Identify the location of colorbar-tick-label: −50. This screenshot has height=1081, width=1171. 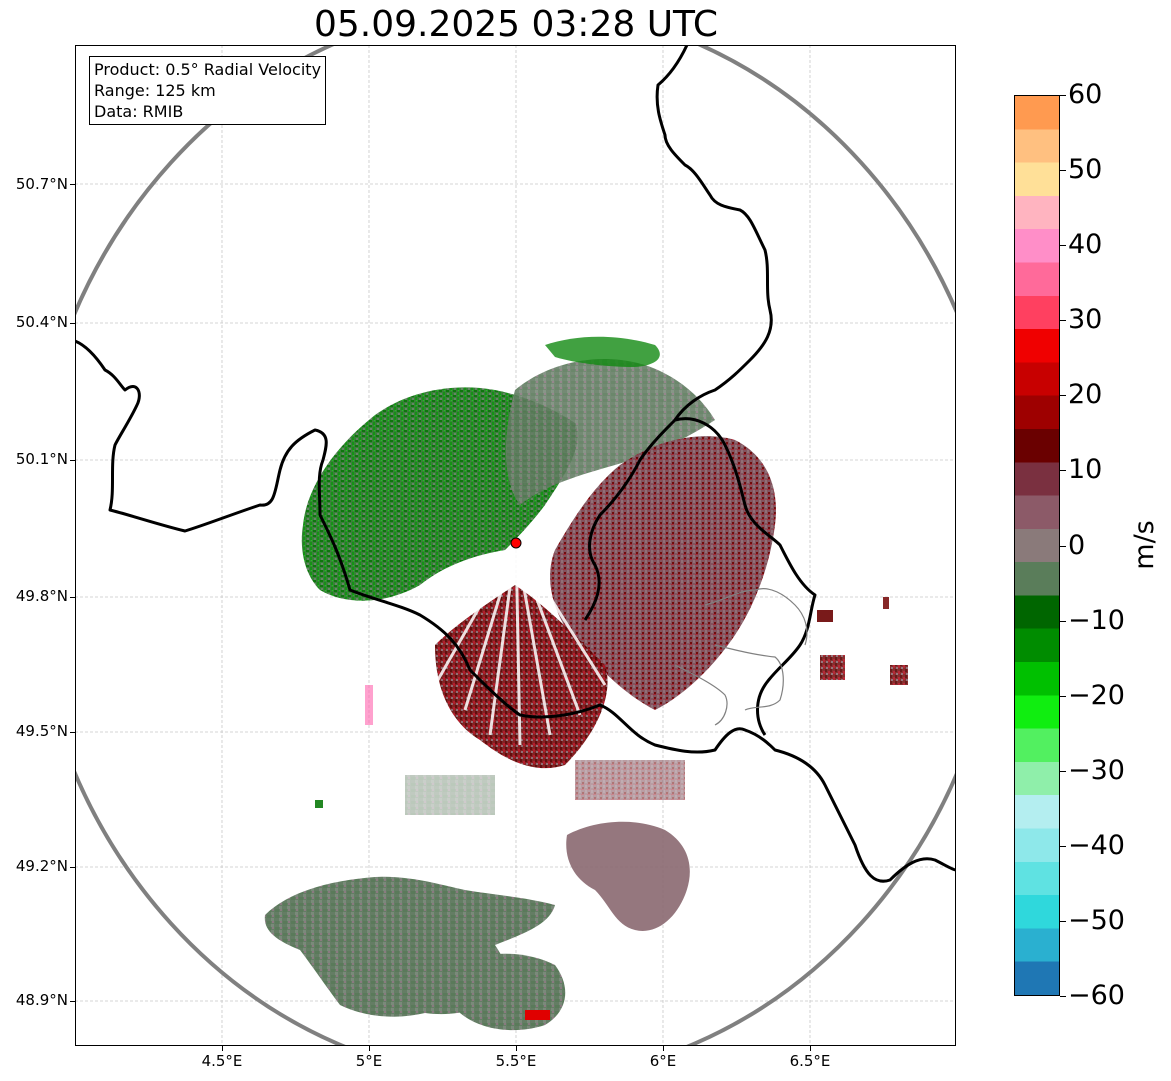
(1096, 920).